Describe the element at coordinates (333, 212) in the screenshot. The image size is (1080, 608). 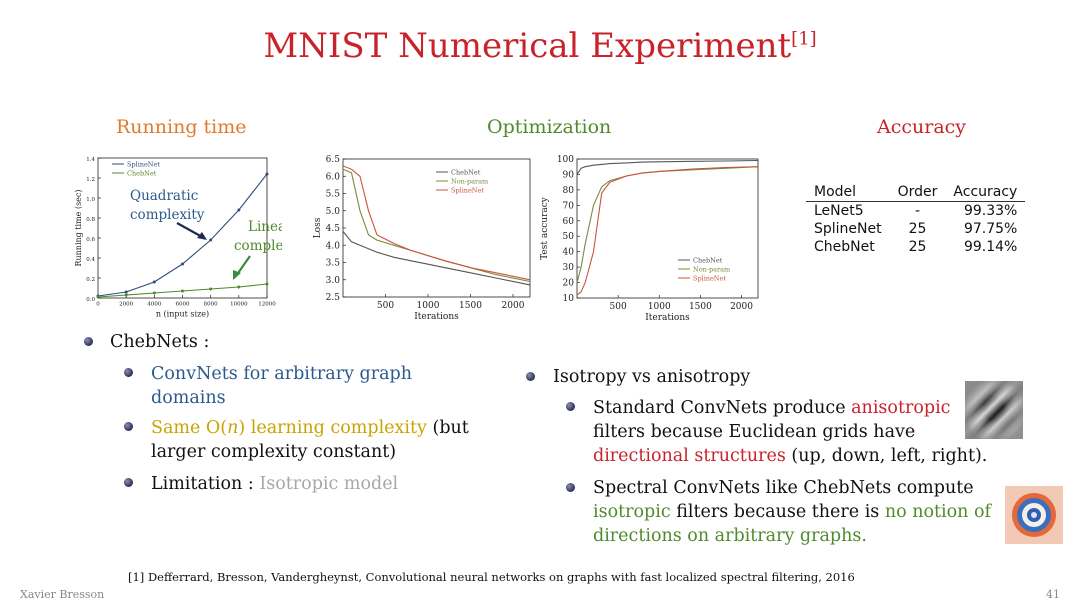
I see `y-tick-label: 5.0` at that location.